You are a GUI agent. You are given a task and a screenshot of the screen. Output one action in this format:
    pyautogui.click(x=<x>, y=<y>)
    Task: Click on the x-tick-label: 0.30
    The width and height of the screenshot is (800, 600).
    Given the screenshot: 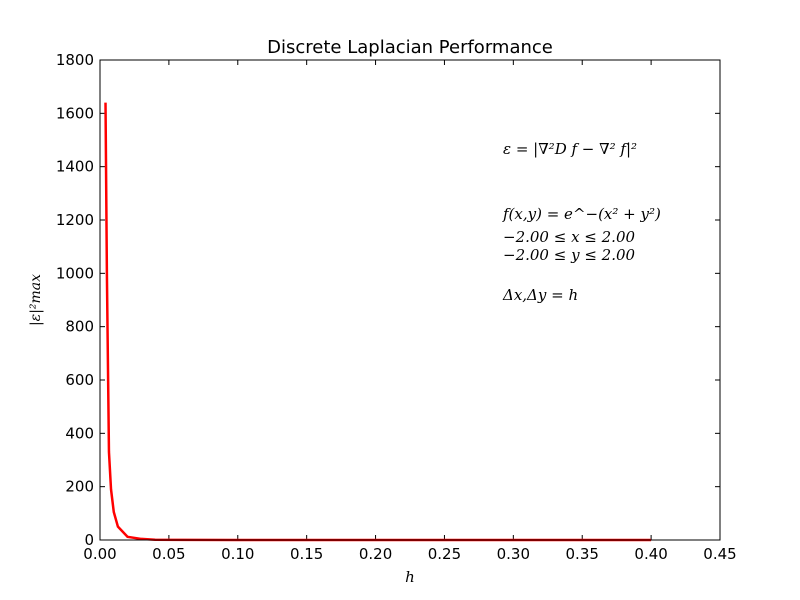 What is the action you would take?
    pyautogui.click(x=513, y=554)
    